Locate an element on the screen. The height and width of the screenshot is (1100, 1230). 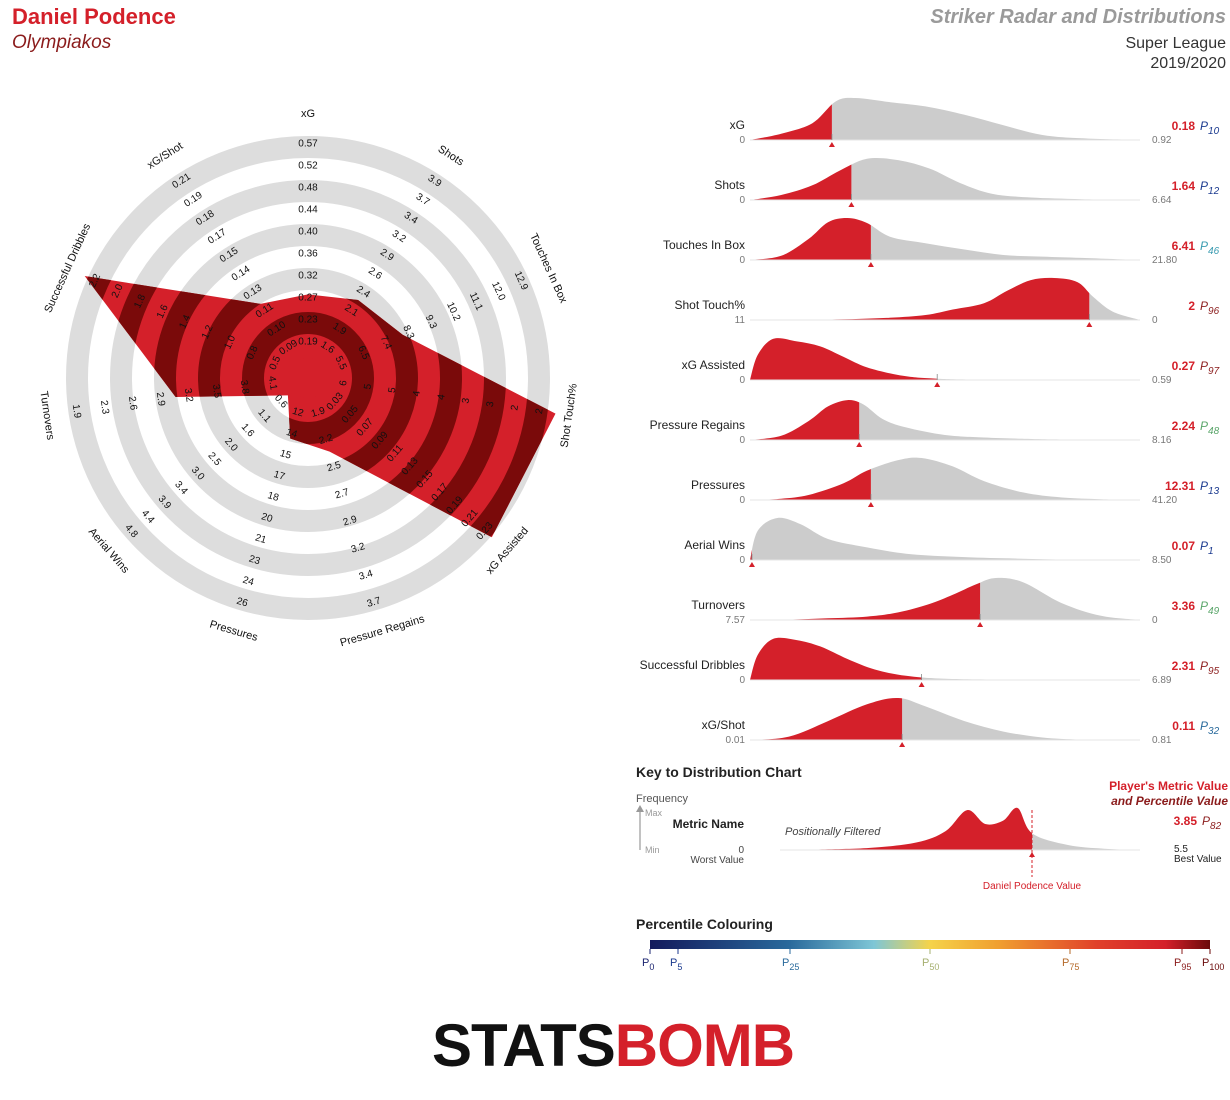
radar-axis-label: xG/Shot is located at coordinates (165, 156).